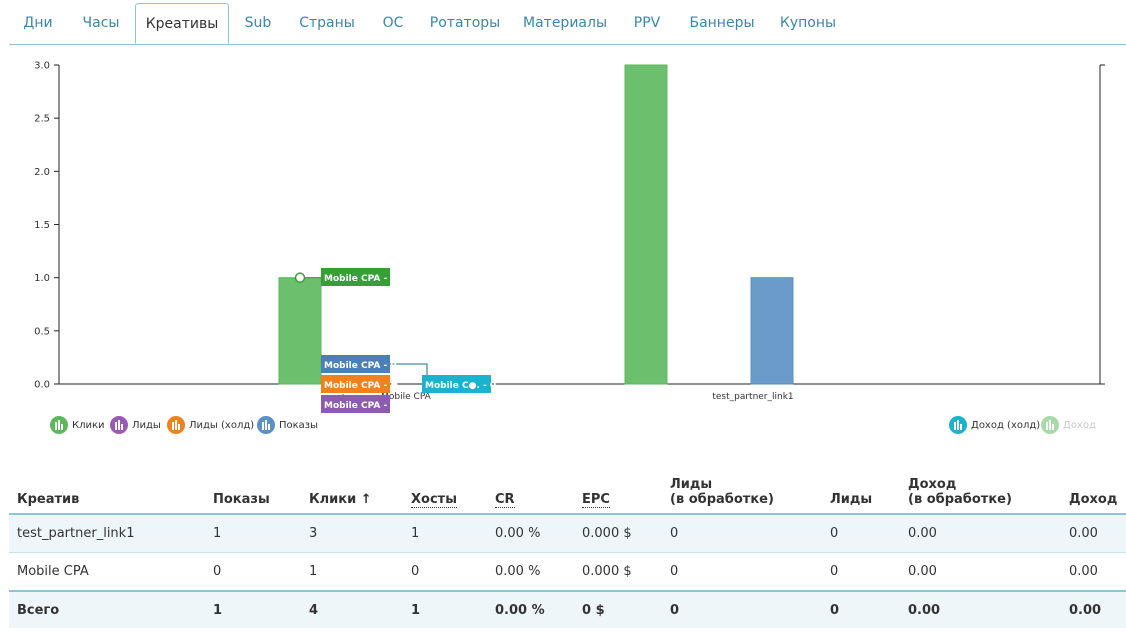 The height and width of the screenshot is (634, 1126). I want to click on legend-item: Лиды (холд), so click(210, 425).